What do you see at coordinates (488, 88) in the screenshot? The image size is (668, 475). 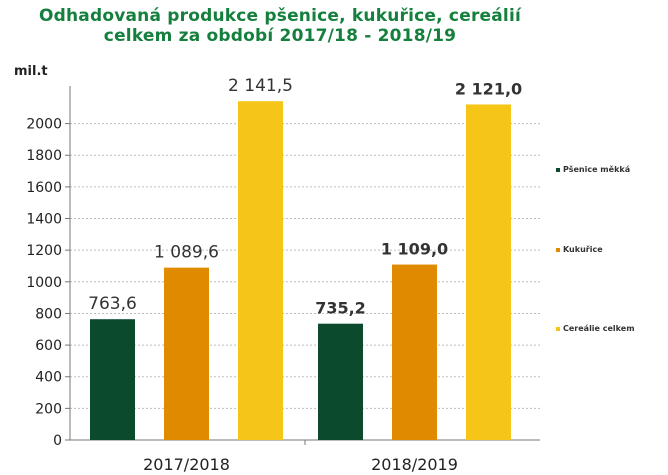 I see `data-label: 2 121,0` at bounding box center [488, 88].